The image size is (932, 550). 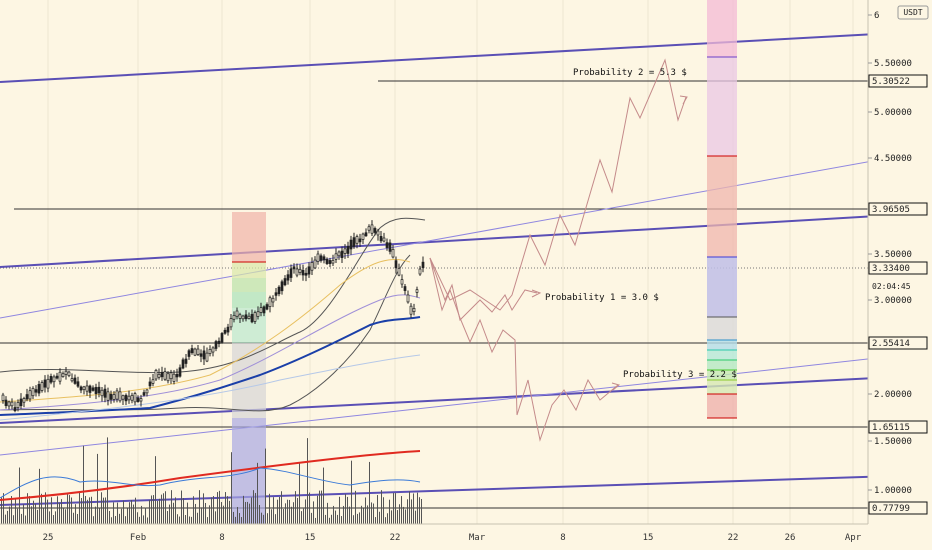 What do you see at coordinates (210, 475) in the screenshot?
I see `volume-ma-red` at bounding box center [210, 475].